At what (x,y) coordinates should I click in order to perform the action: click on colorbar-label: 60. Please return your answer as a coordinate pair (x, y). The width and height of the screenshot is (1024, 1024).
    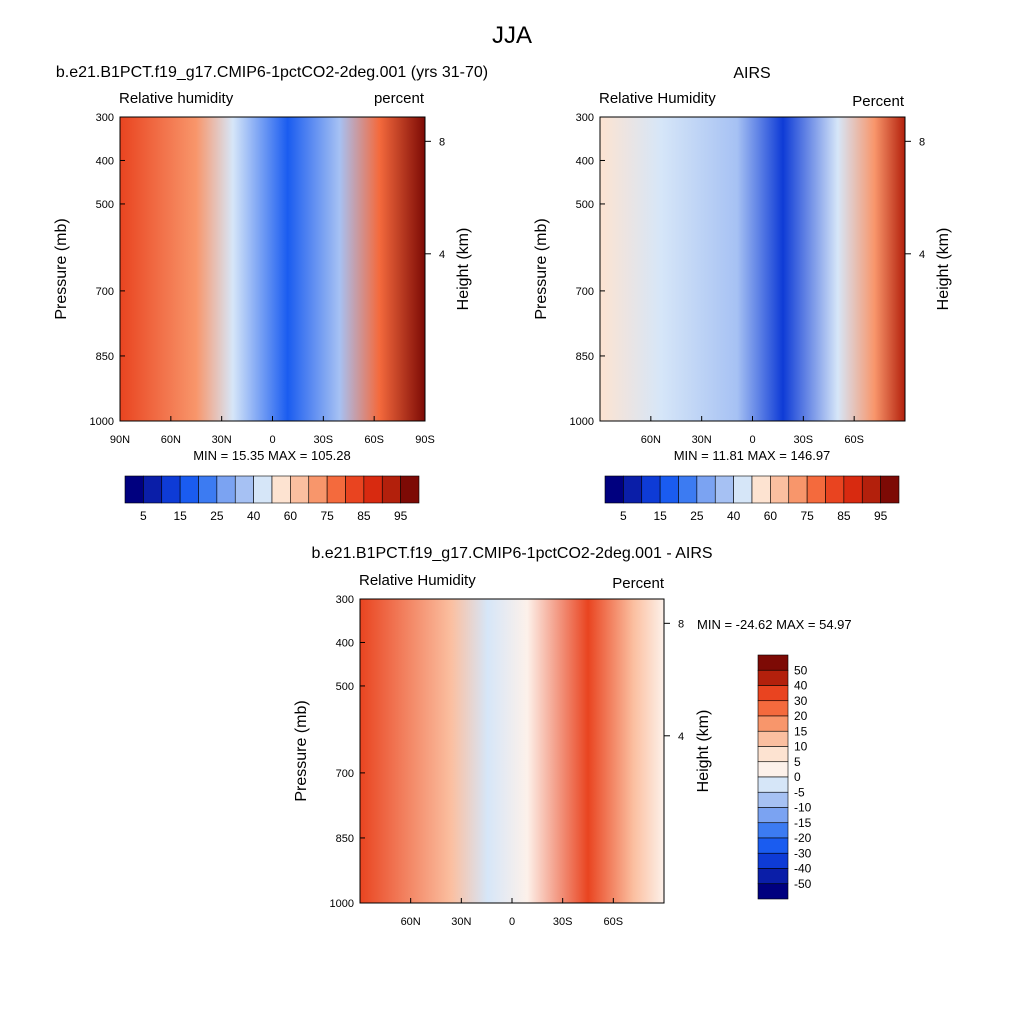
    Looking at the image, I should click on (291, 516).